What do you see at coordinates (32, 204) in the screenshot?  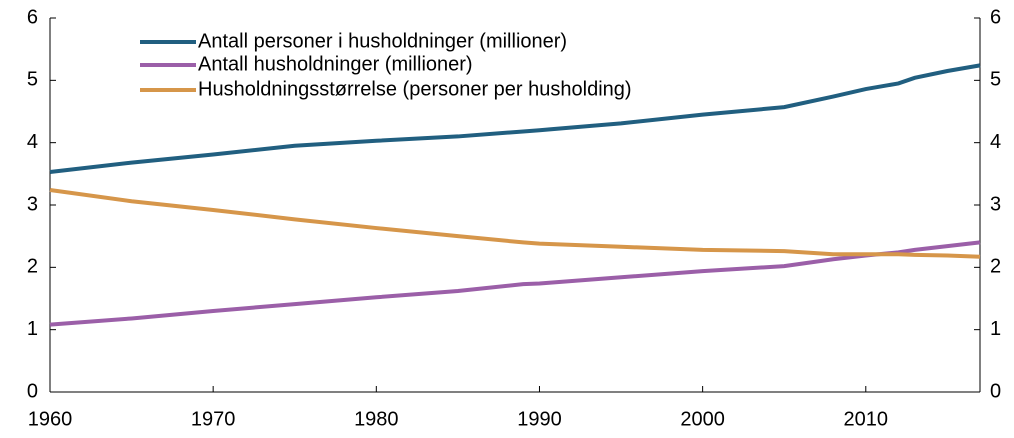 I see `y-tick-label: 3` at bounding box center [32, 204].